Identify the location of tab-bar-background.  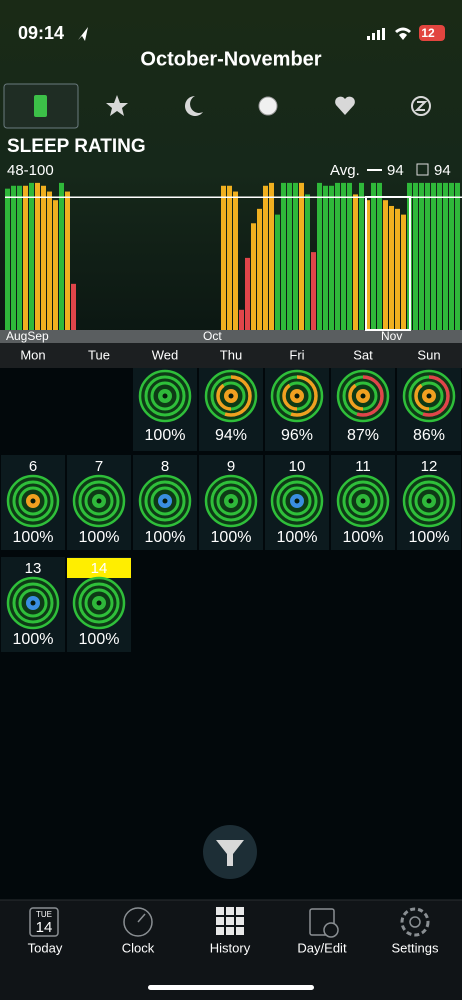
(231, 950).